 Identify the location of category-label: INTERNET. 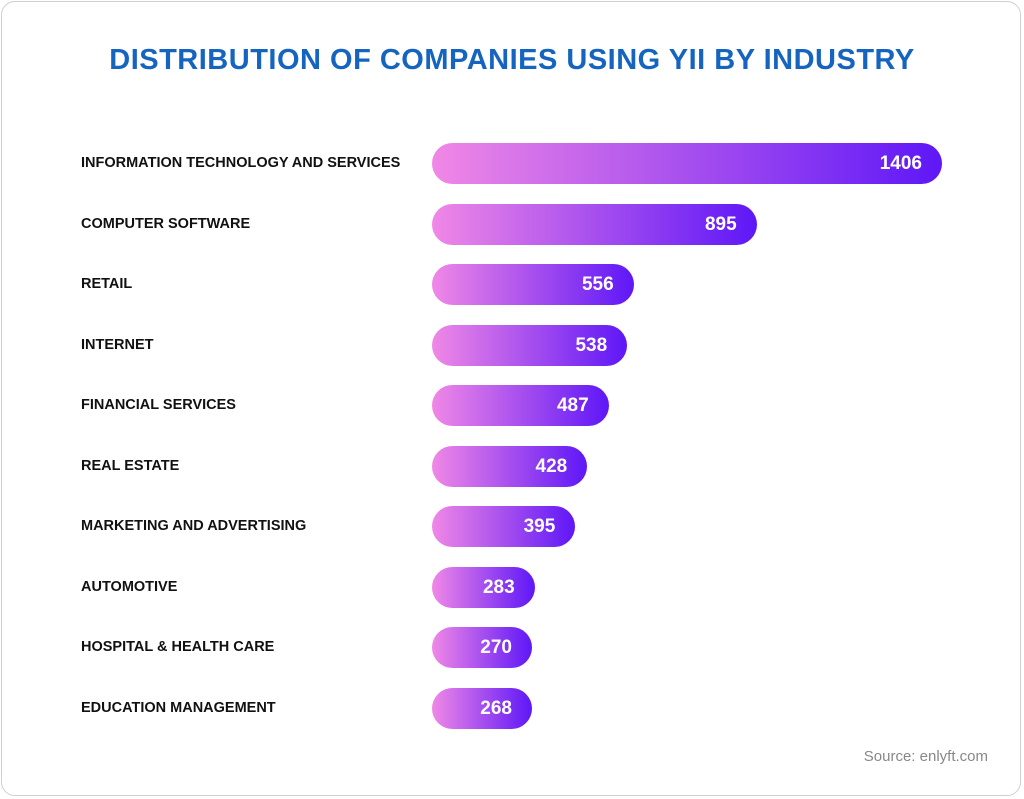
(117, 344).